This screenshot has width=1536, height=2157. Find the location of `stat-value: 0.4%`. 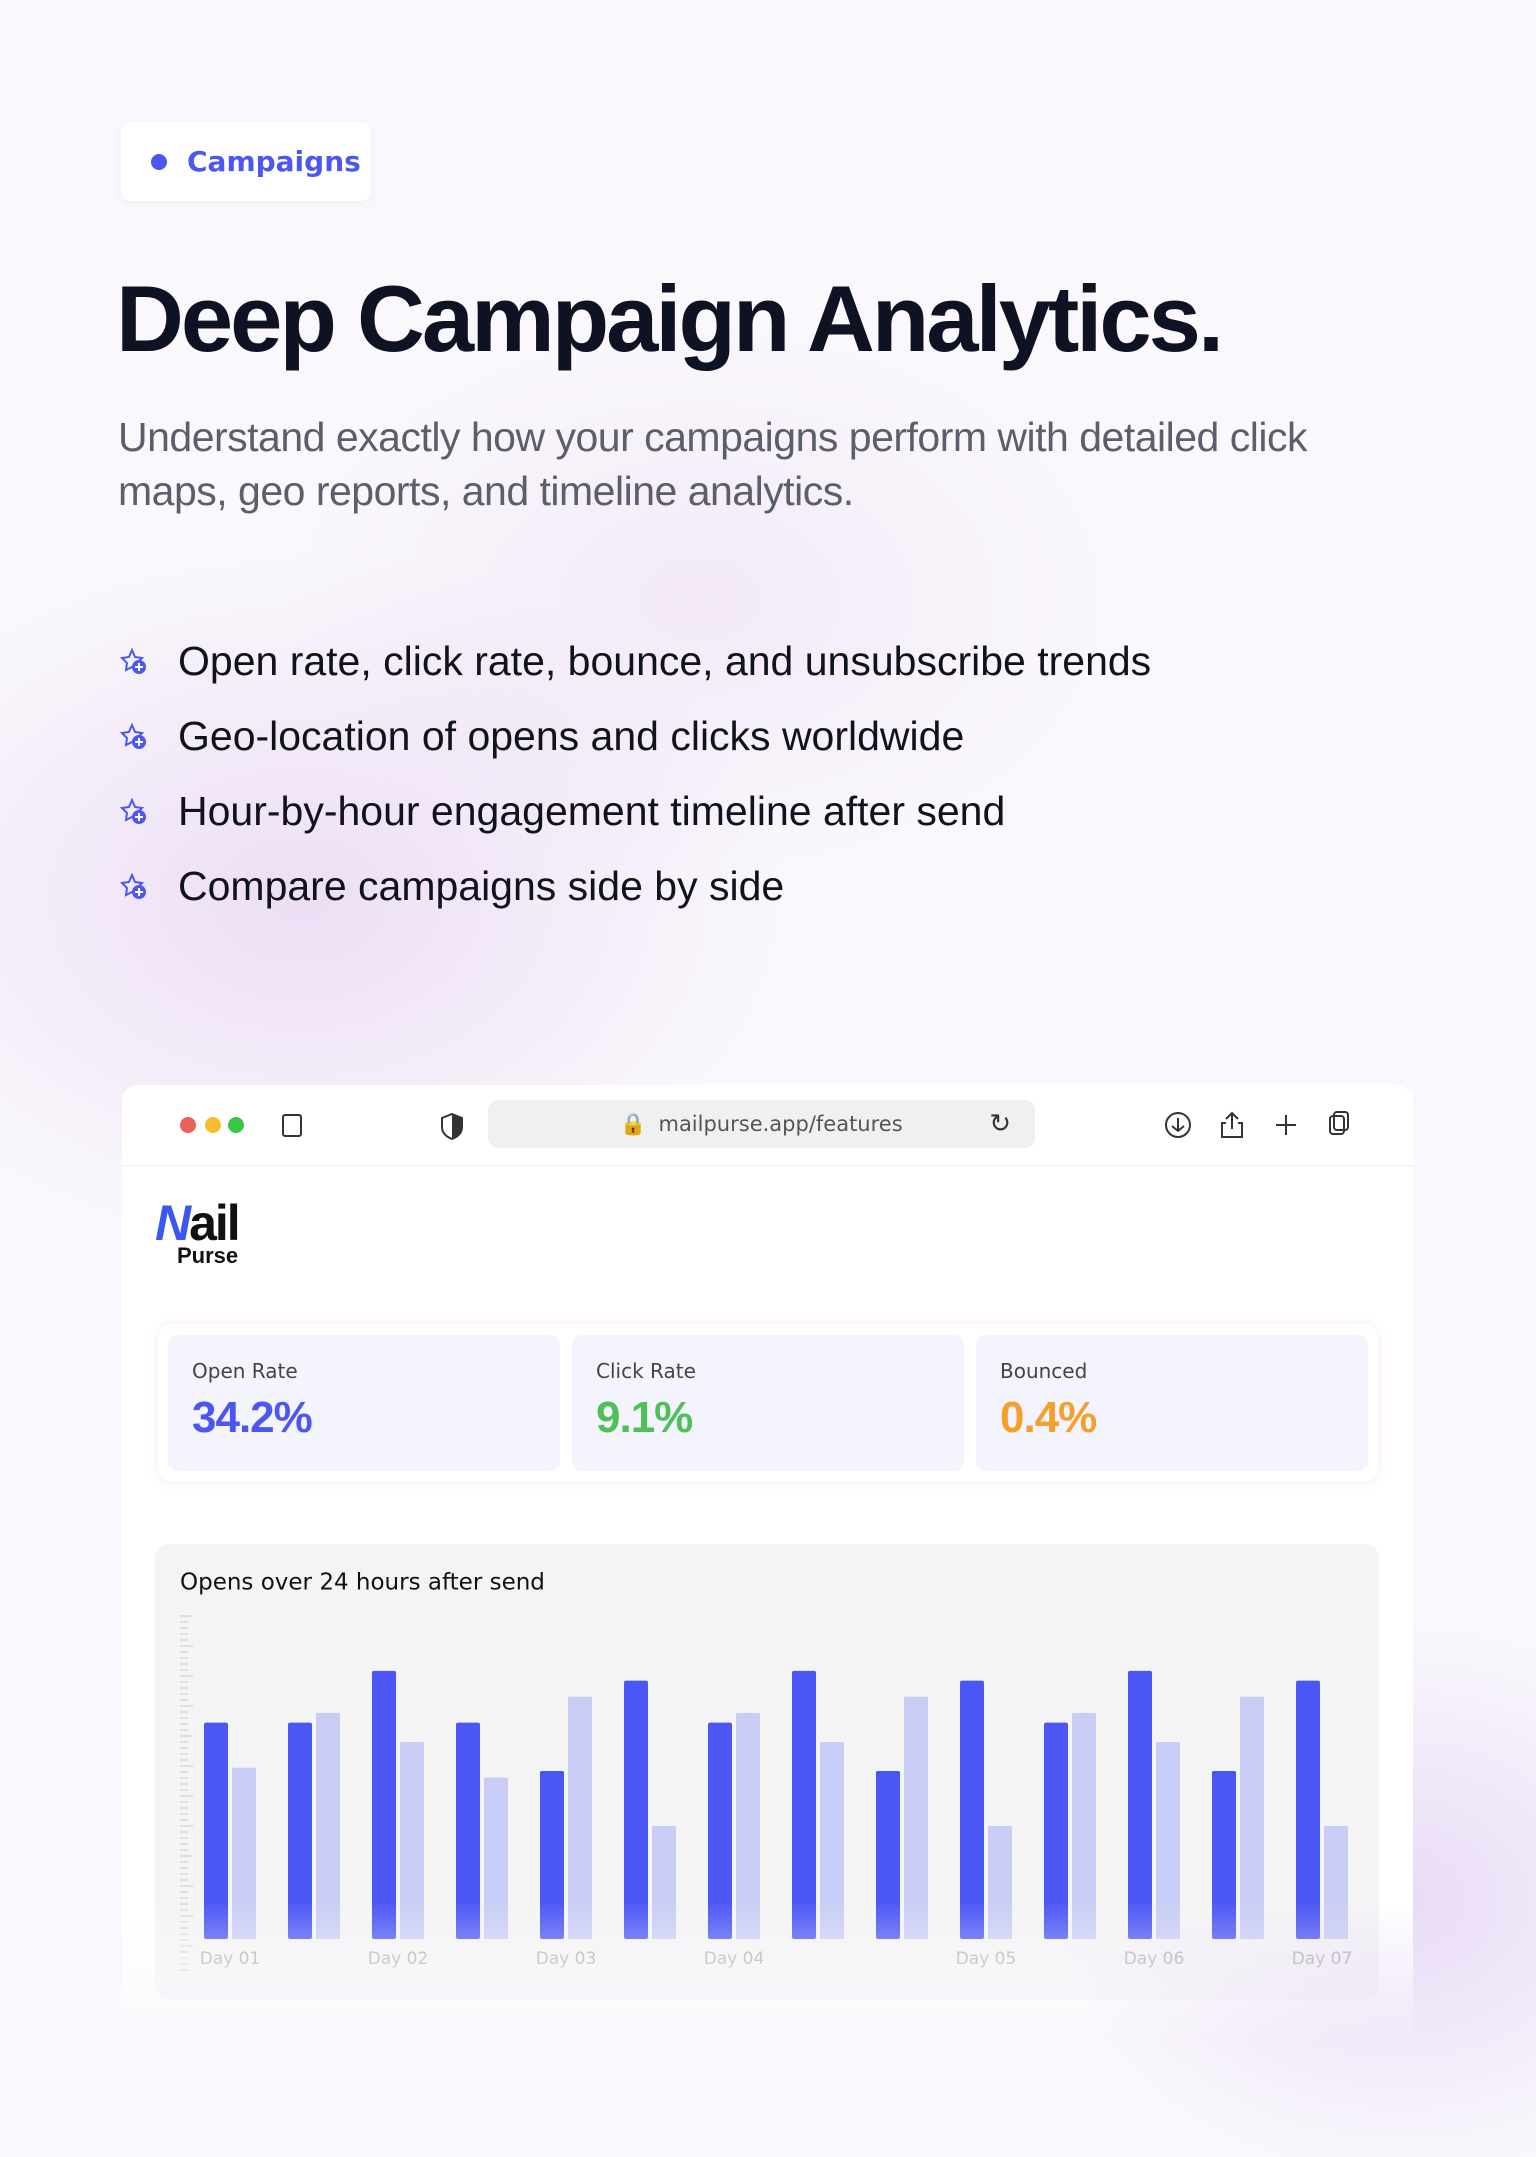

stat-value: 0.4% is located at coordinates (1048, 1417).